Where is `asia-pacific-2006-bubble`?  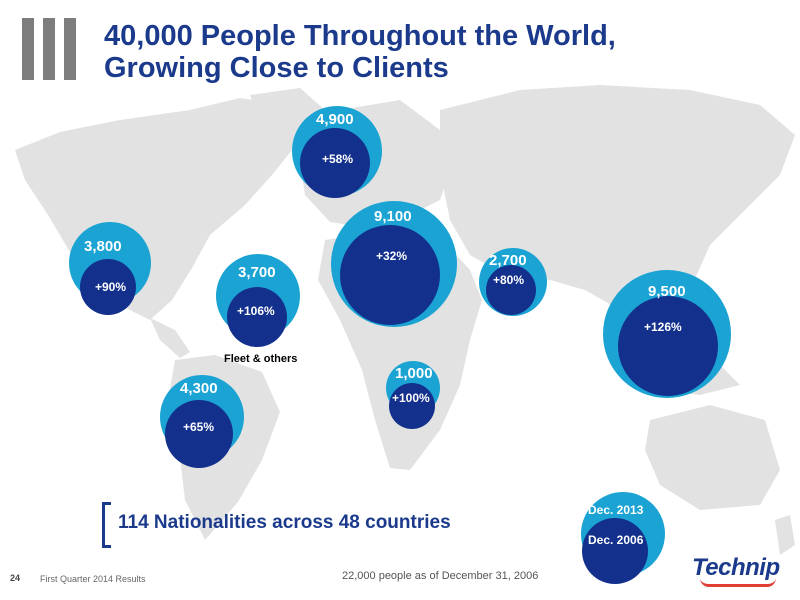 asia-pacific-2006-bubble is located at coordinates (668, 346).